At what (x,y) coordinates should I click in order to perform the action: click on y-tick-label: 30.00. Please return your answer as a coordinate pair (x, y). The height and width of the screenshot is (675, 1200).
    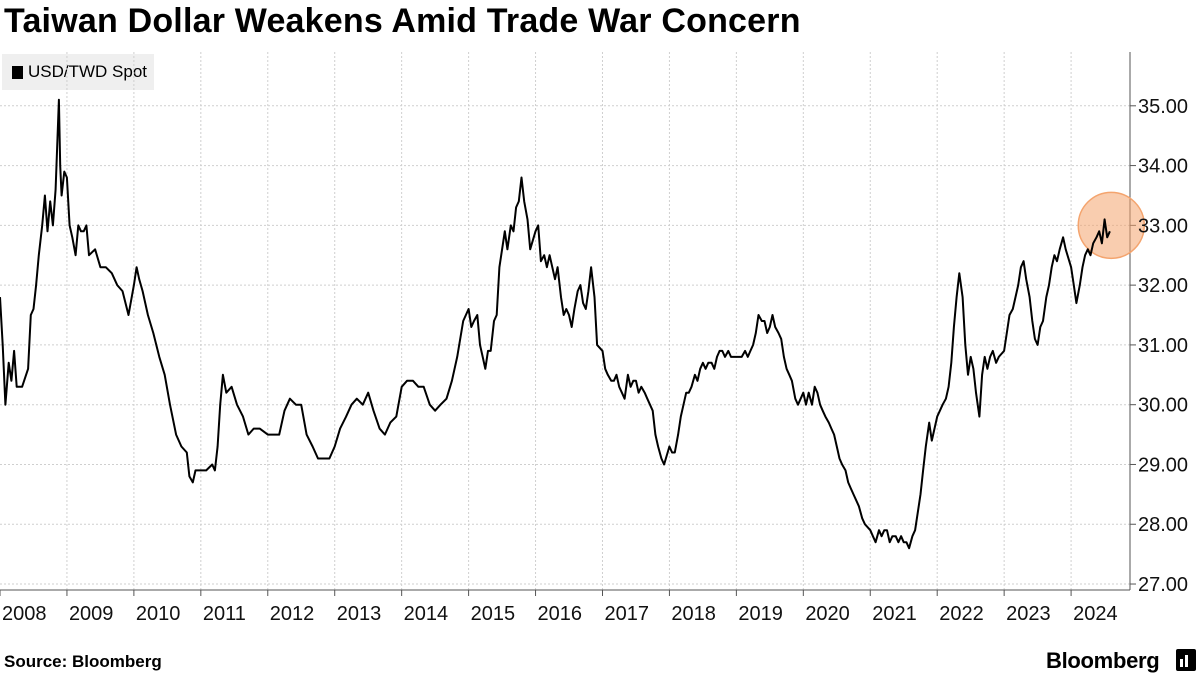
    Looking at the image, I should click on (1163, 406).